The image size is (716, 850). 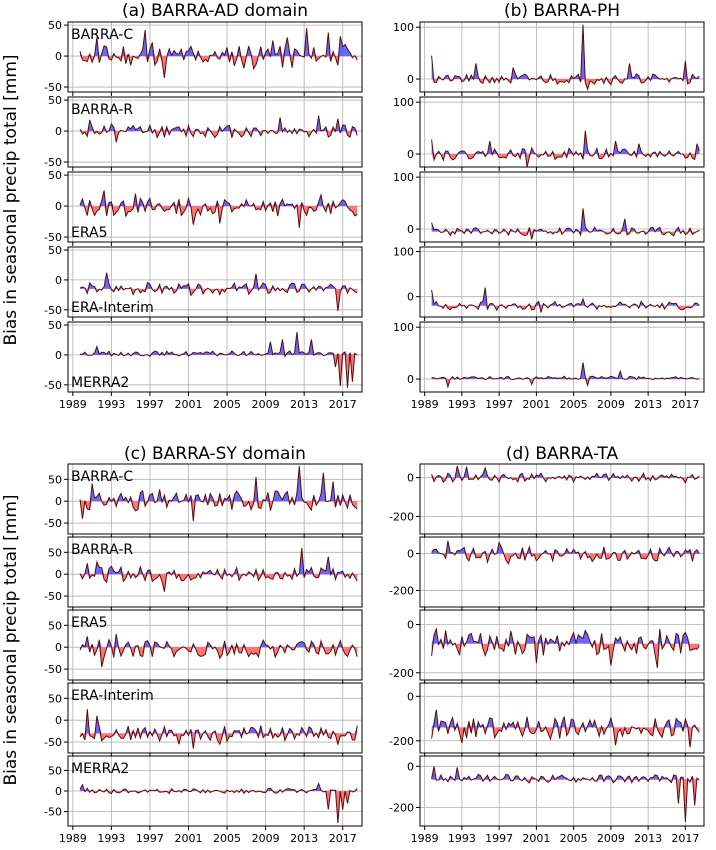 I want to click on subplot-era5: 0 100, so click(x=549, y=208).